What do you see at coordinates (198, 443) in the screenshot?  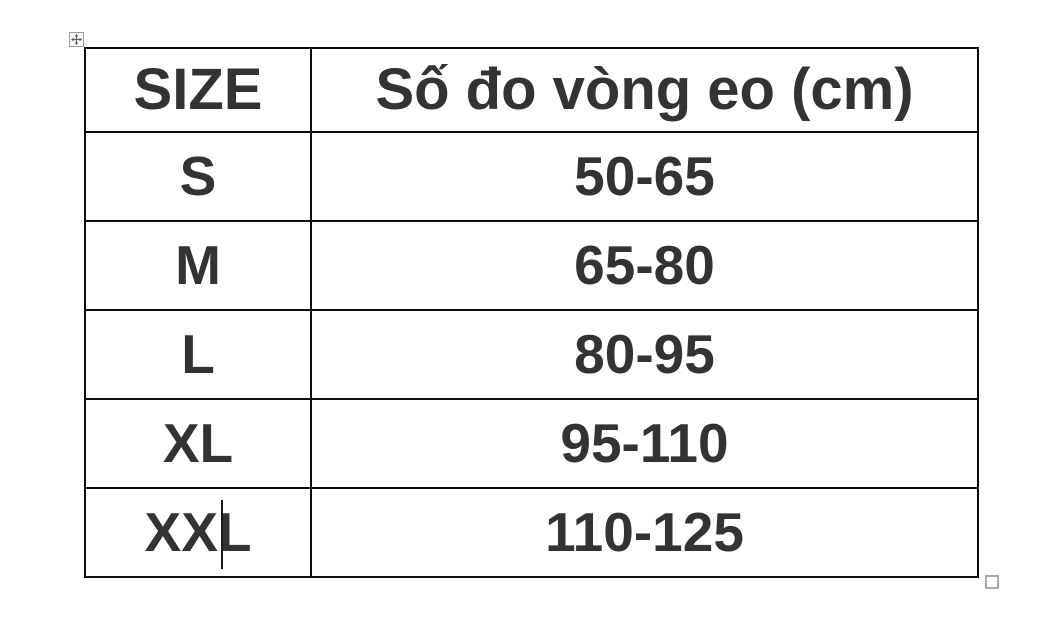 I see `size-cell: XL` at bounding box center [198, 443].